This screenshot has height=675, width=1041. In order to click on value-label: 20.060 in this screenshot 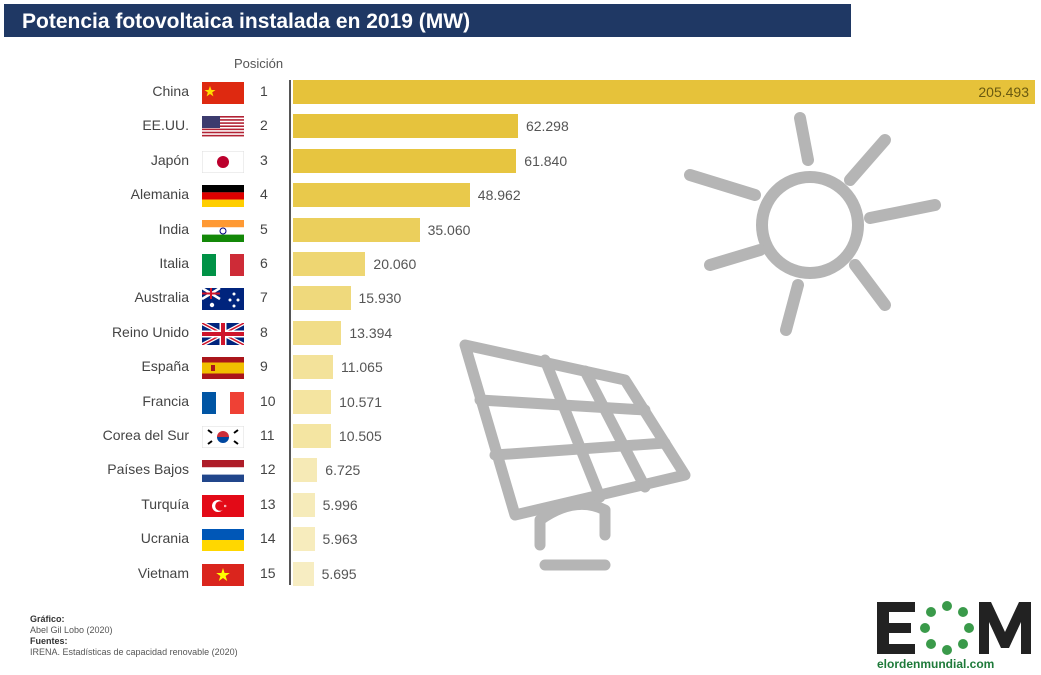, I will do `click(395, 264)`.